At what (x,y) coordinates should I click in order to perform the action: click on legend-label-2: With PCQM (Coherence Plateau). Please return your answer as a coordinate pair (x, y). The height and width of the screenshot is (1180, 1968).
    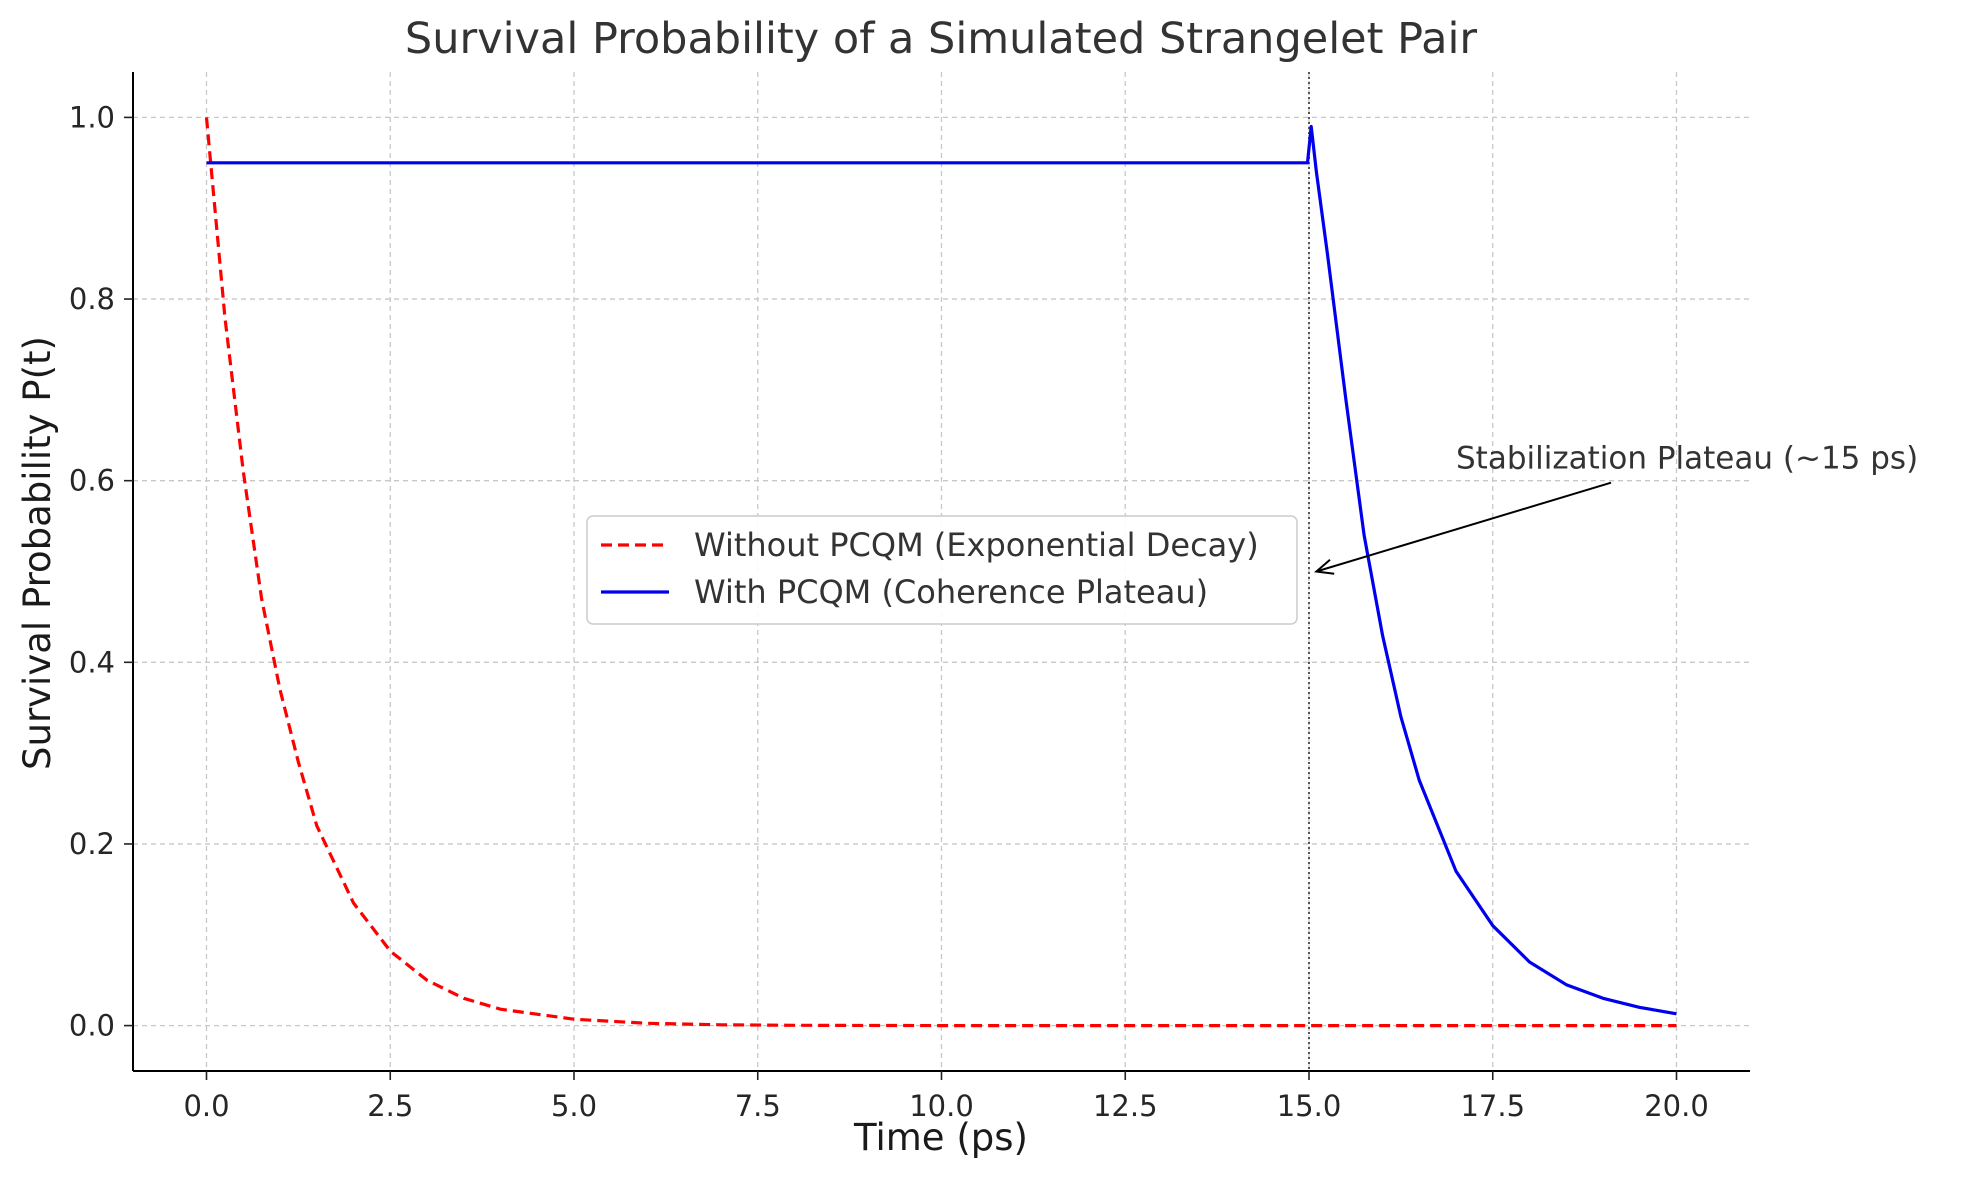
    Looking at the image, I should click on (951, 592).